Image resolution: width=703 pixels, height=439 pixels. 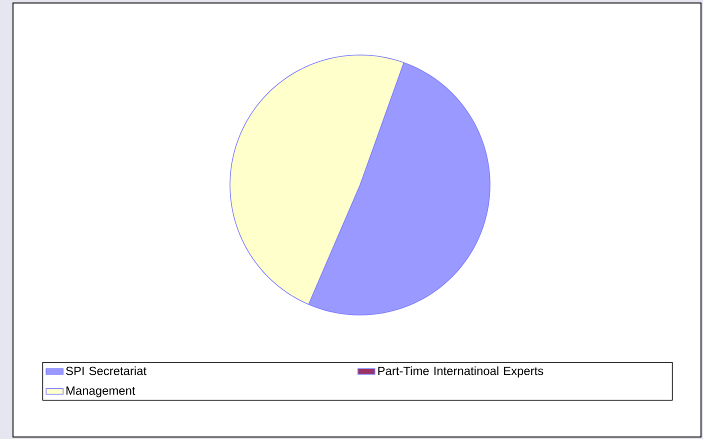 I want to click on legend-label: Part-Time Internatinoal Experts, so click(x=461, y=372).